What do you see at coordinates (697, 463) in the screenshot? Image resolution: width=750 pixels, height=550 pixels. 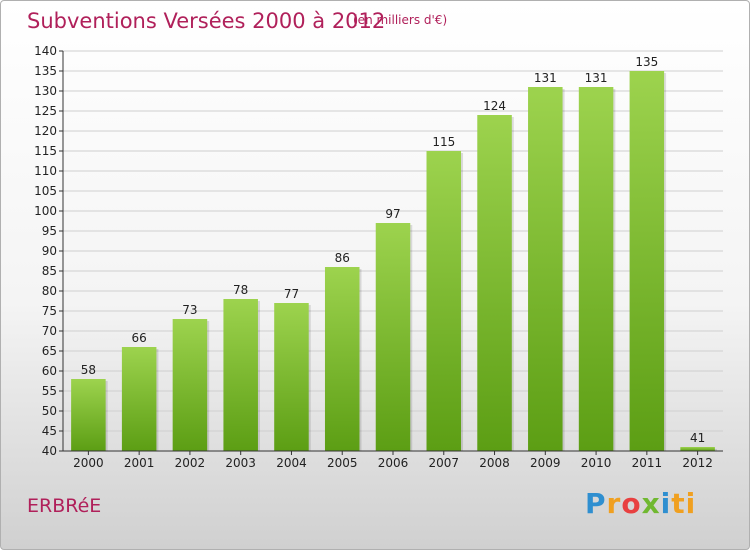 I see `x-tick-label: 2012` at bounding box center [697, 463].